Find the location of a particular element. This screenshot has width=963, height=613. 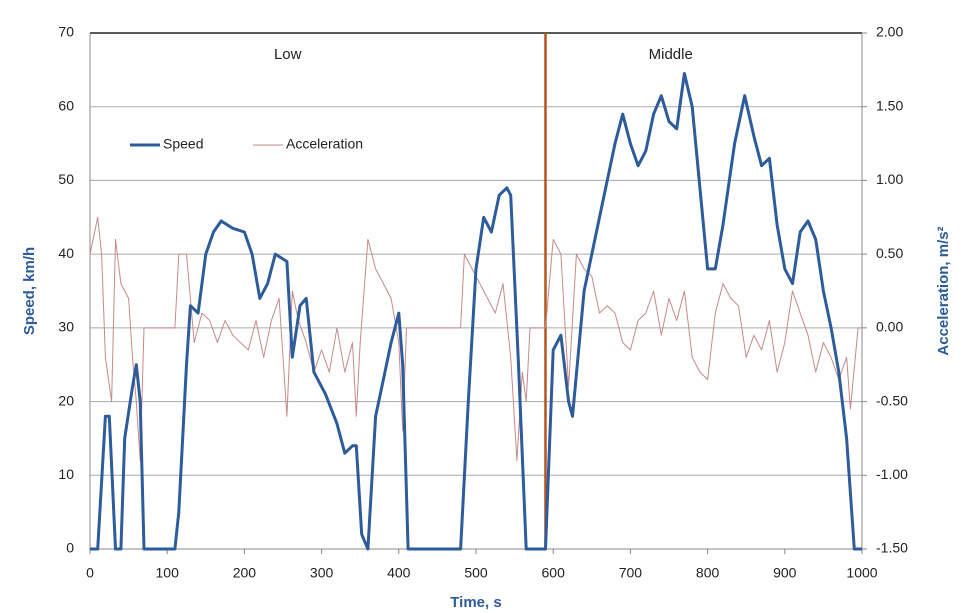

x-tick-label: 0 is located at coordinates (90, 573).